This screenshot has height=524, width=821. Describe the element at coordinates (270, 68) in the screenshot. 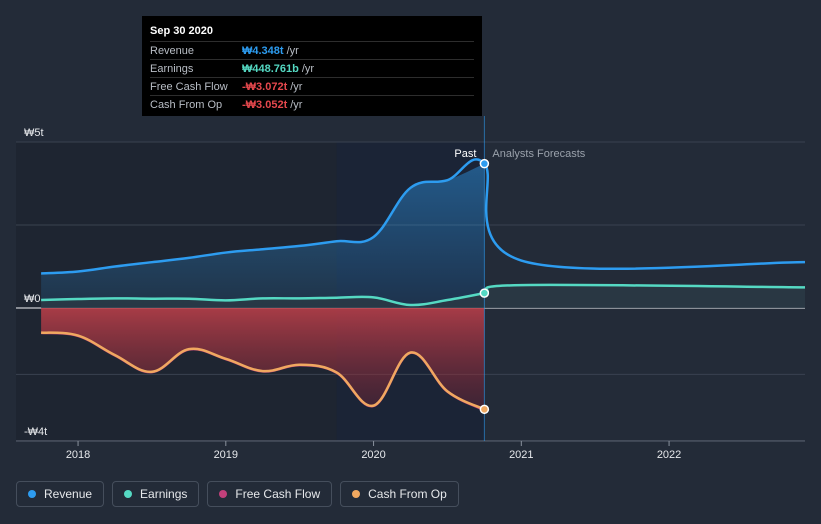

I see `tooltip-value: ₩448.761b` at that location.